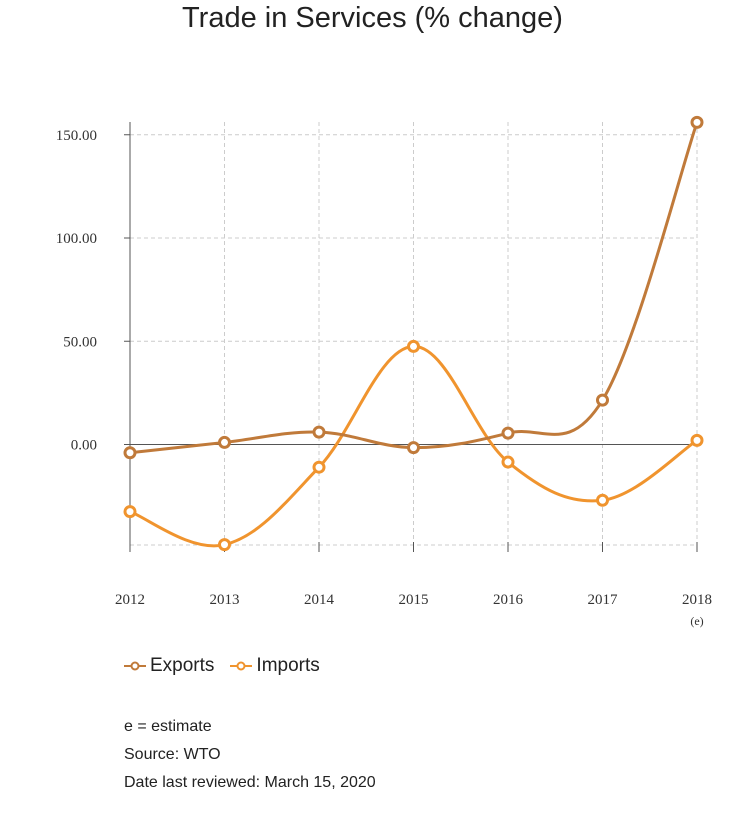 This screenshot has width=745, height=823. What do you see at coordinates (80, 342) in the screenshot?
I see `y-tick-label-2: 50.00` at bounding box center [80, 342].